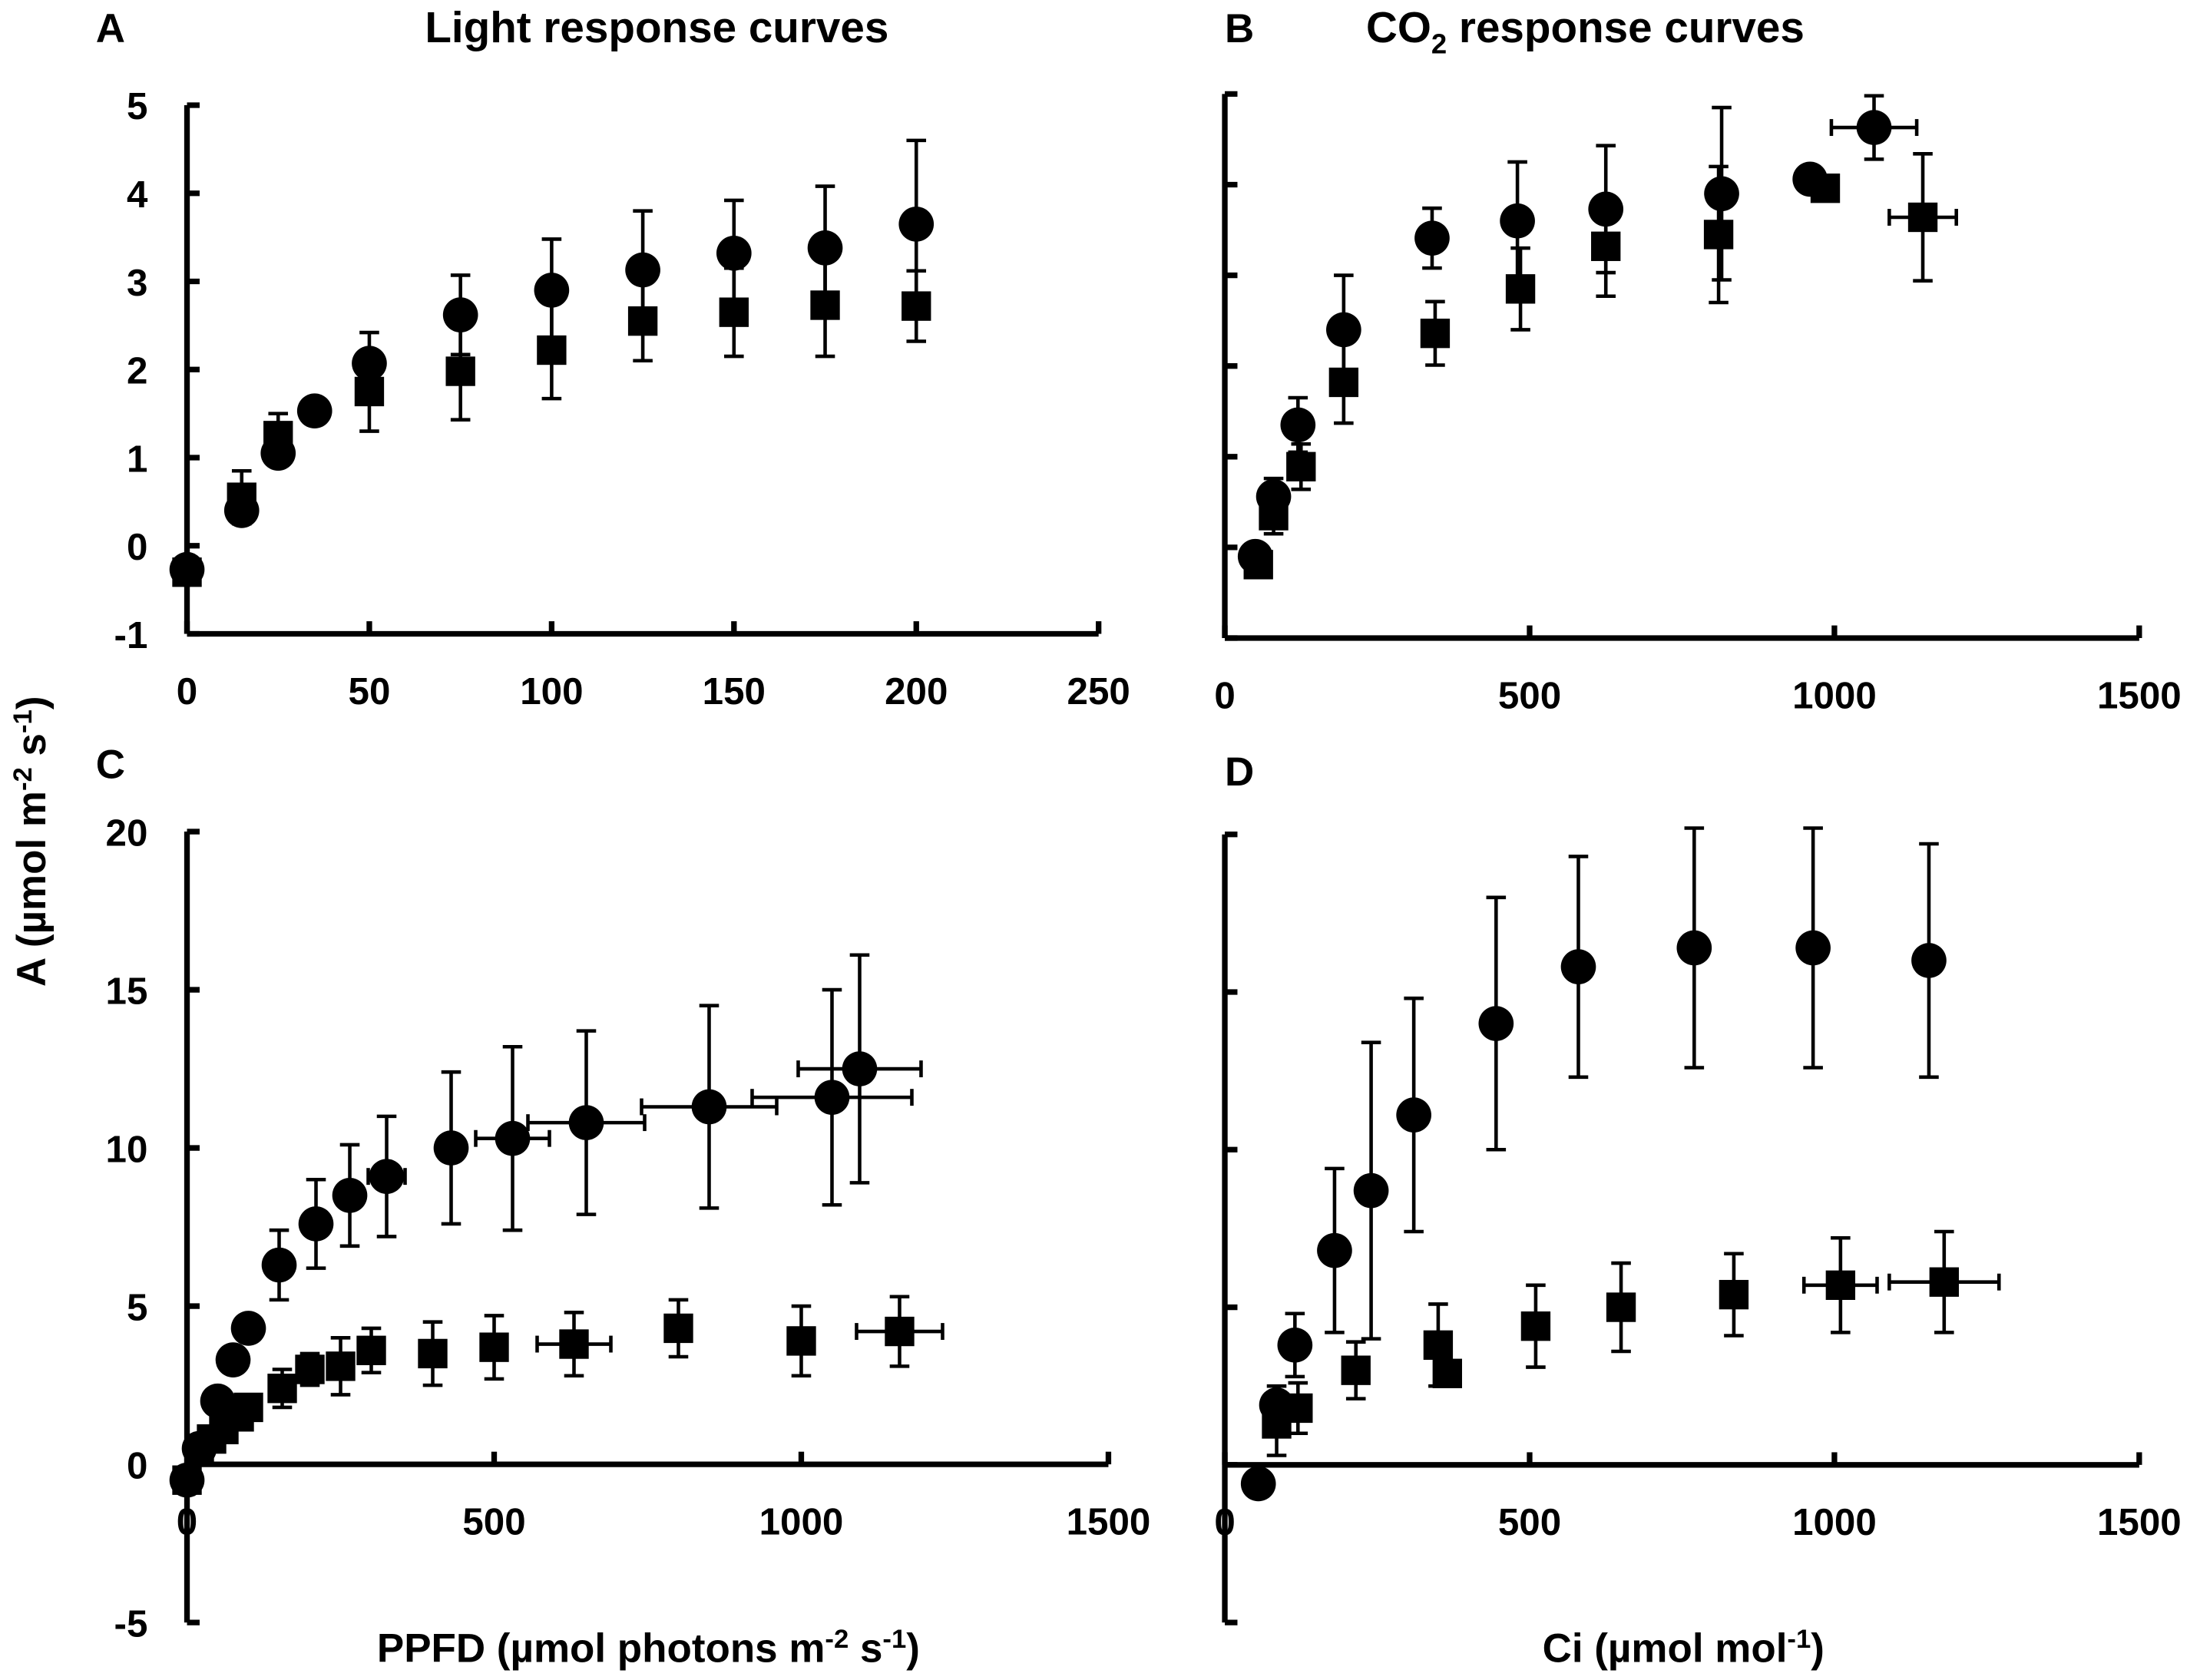 This screenshot has width=2200, height=1680. I want to click on x-tick-label: 200, so click(916, 692).